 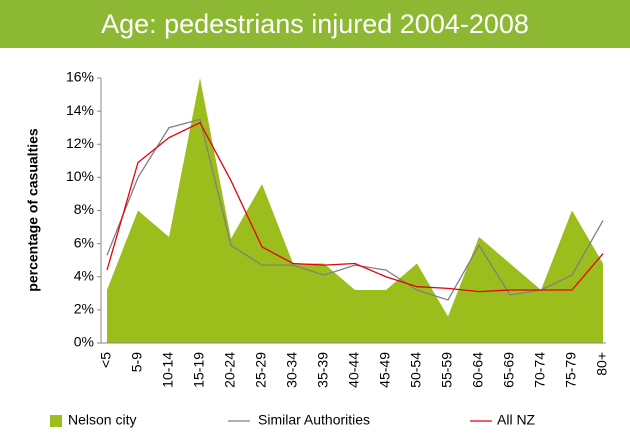 What do you see at coordinates (199, 370) in the screenshot?
I see `x-tick-label: 15-19` at bounding box center [199, 370].